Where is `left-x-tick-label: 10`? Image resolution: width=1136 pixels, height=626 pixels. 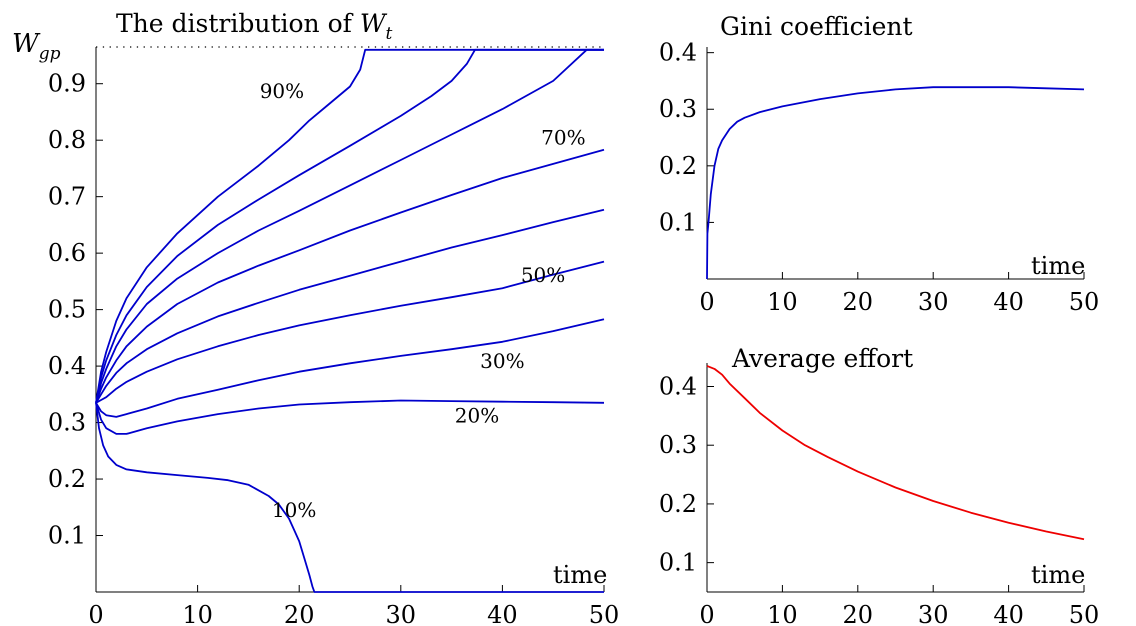
left-x-tick-label: 10 is located at coordinates (197, 613).